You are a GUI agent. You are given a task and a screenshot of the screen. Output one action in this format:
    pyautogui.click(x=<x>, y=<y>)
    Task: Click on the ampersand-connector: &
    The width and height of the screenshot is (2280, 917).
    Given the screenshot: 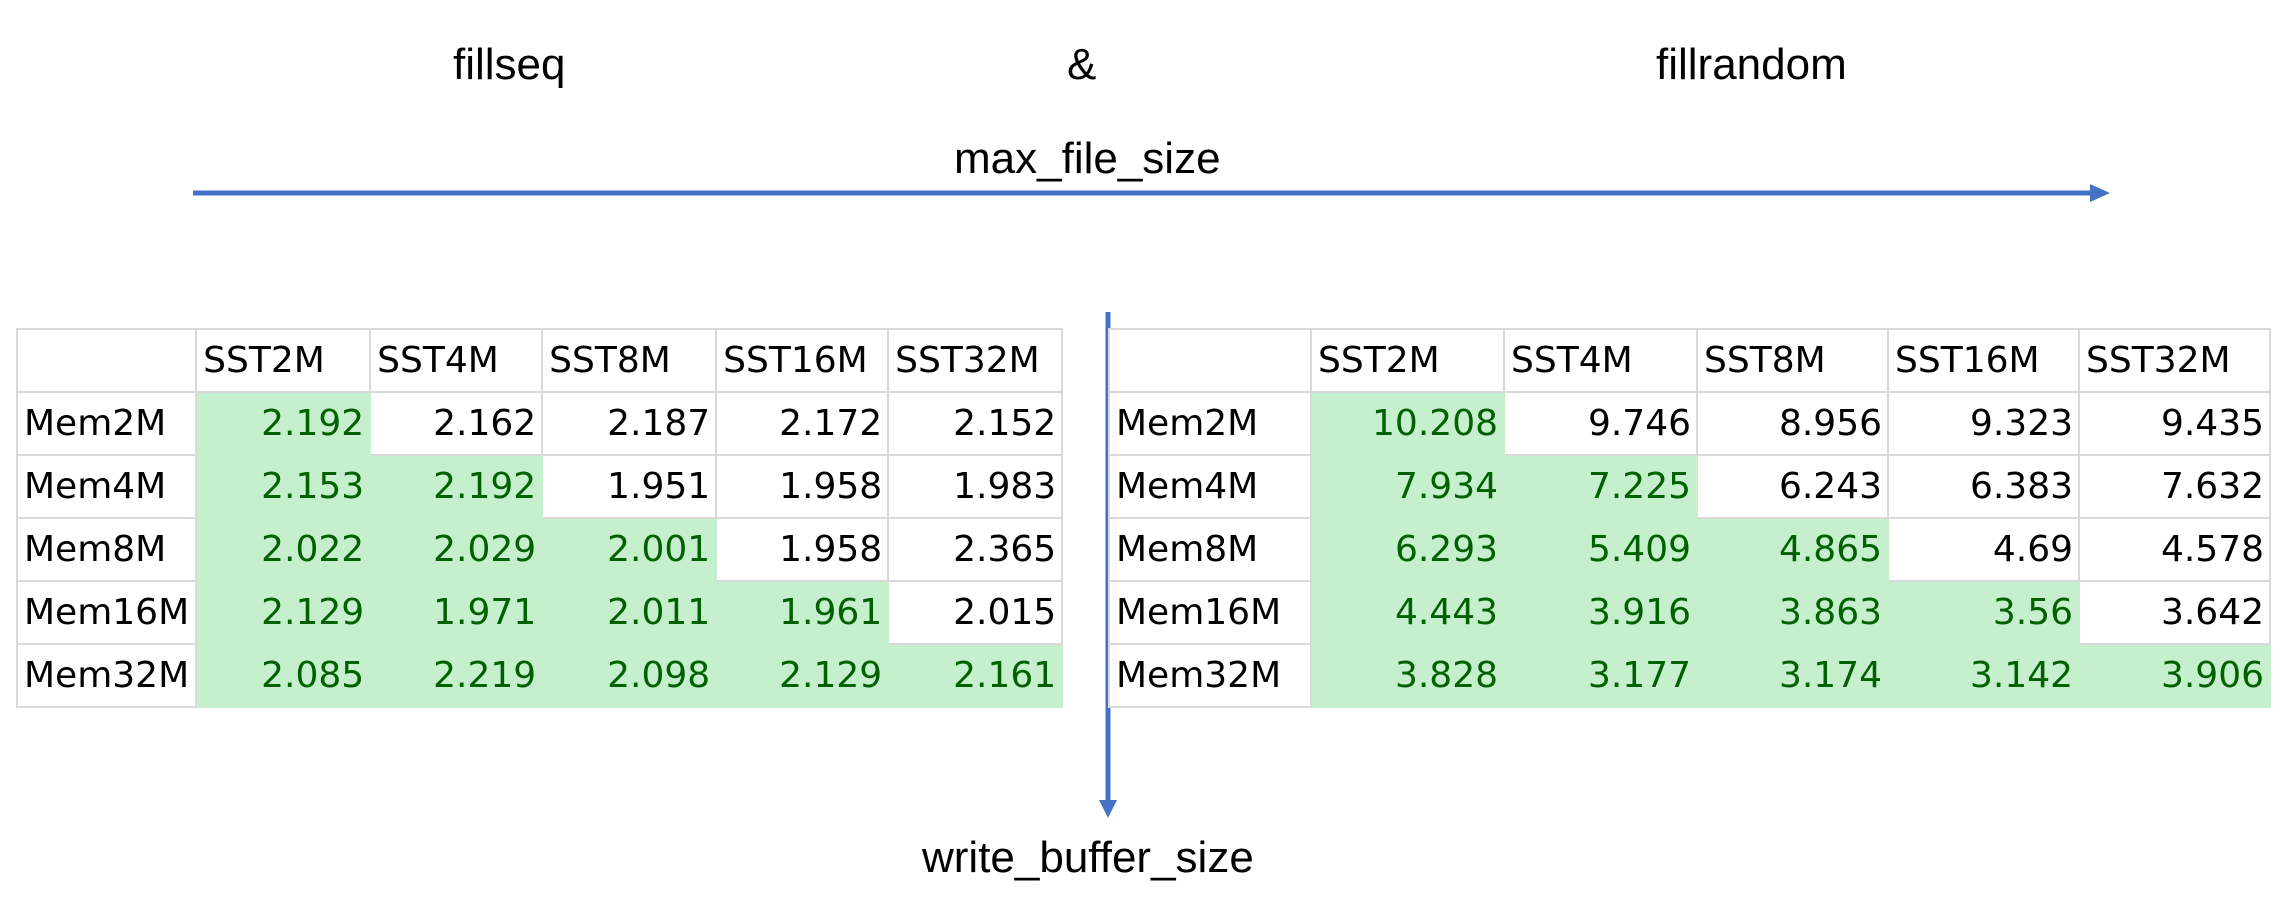 What is the action you would take?
    pyautogui.click(x=1082, y=64)
    